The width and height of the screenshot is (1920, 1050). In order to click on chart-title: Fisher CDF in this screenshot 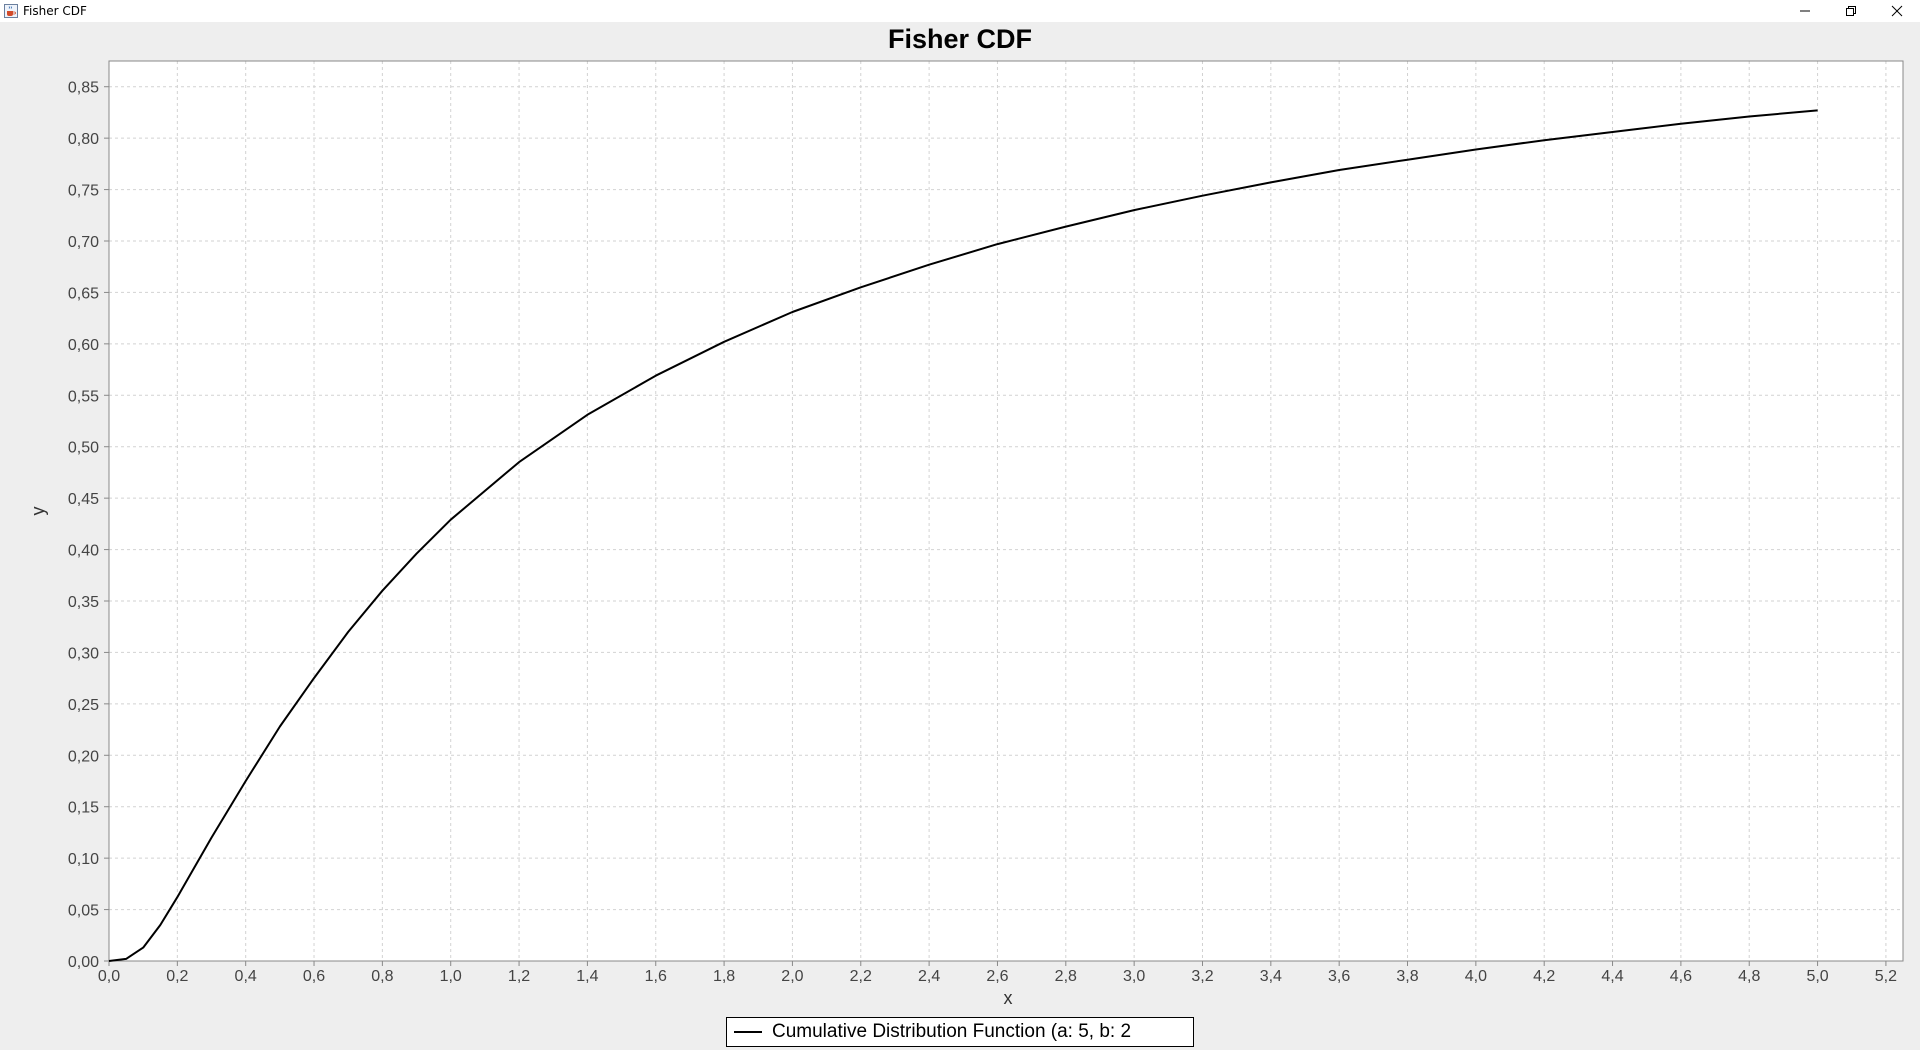, I will do `click(960, 39)`.